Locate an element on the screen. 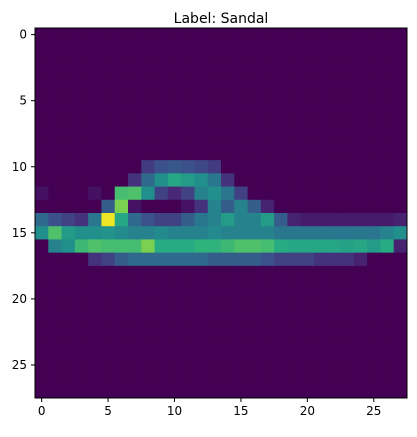 This screenshot has width=417, height=437. x-tick-label: 5 is located at coordinates (108, 411).